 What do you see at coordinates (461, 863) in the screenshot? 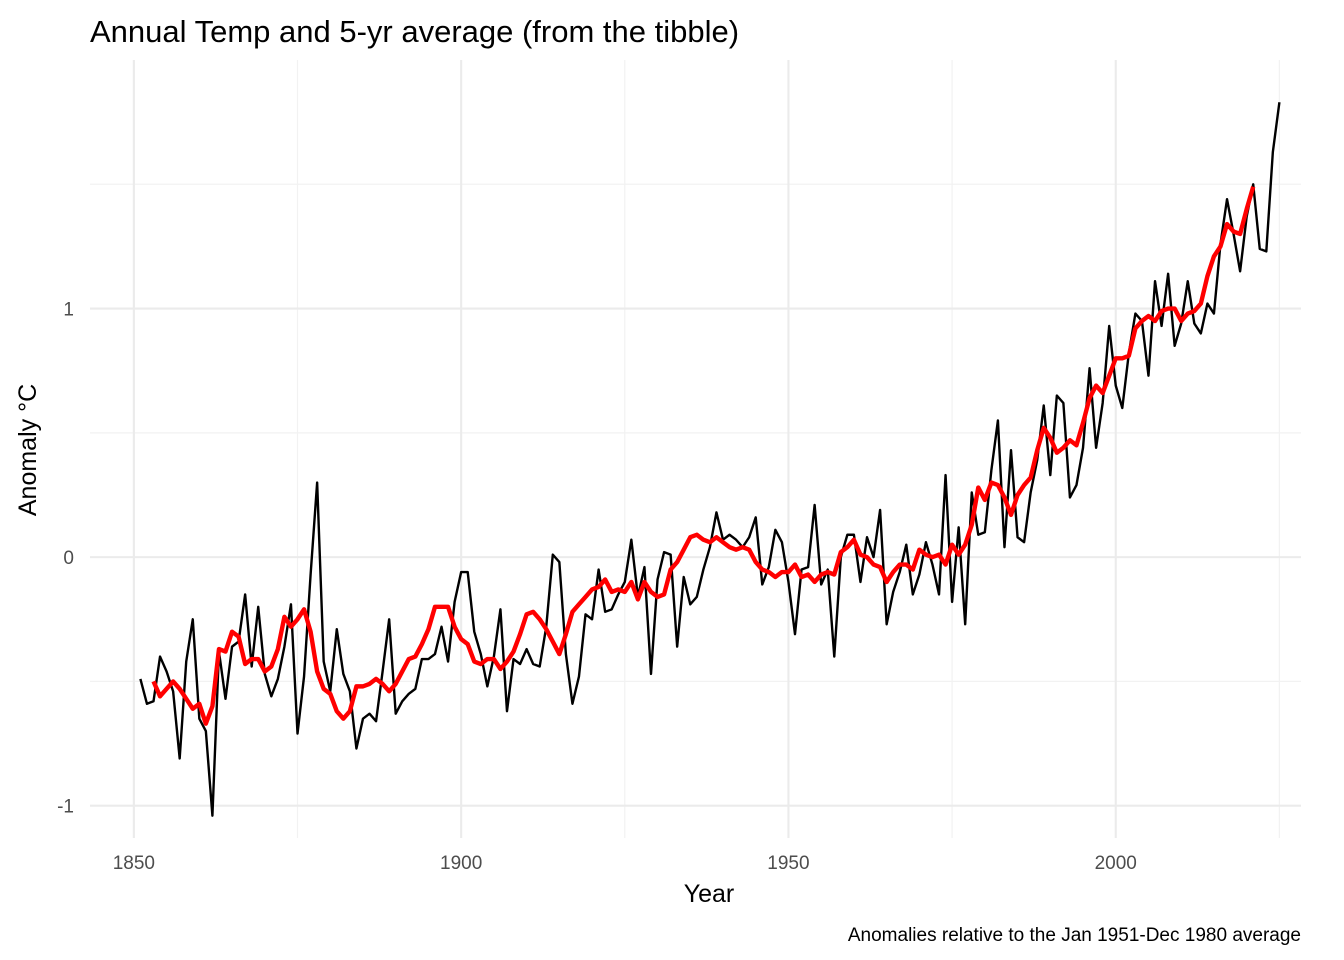
I see `x-tick-label: 1900` at bounding box center [461, 863].